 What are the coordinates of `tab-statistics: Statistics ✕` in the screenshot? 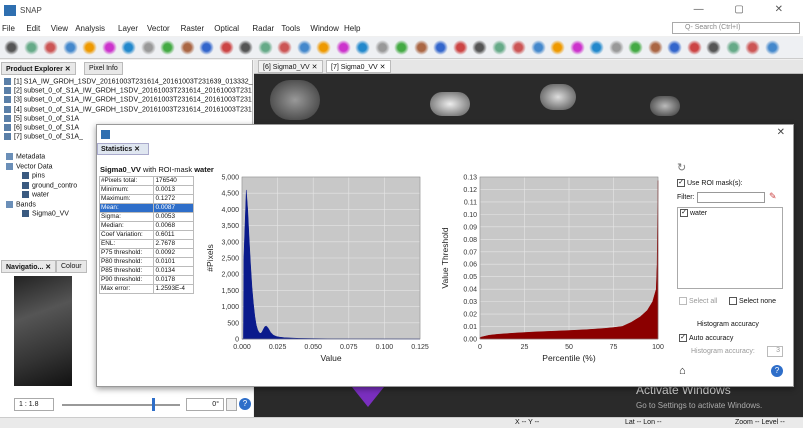 It's located at (123, 149).